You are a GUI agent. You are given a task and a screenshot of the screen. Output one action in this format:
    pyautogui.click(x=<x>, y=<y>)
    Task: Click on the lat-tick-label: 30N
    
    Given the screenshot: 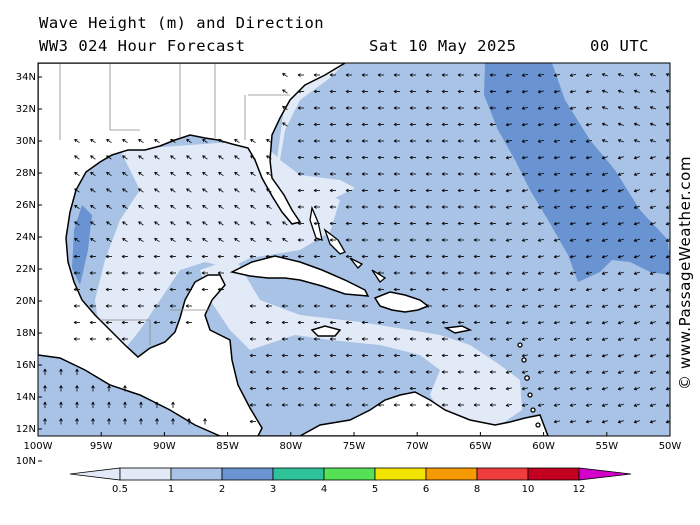 What is the action you would take?
    pyautogui.click(x=26, y=141)
    